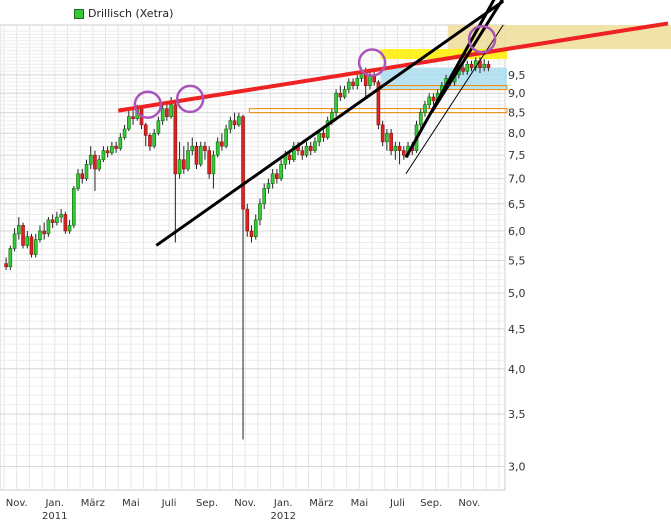 Image resolution: width=671 pixels, height=522 pixels. I want to click on x-year-label: 2012, so click(283, 516).